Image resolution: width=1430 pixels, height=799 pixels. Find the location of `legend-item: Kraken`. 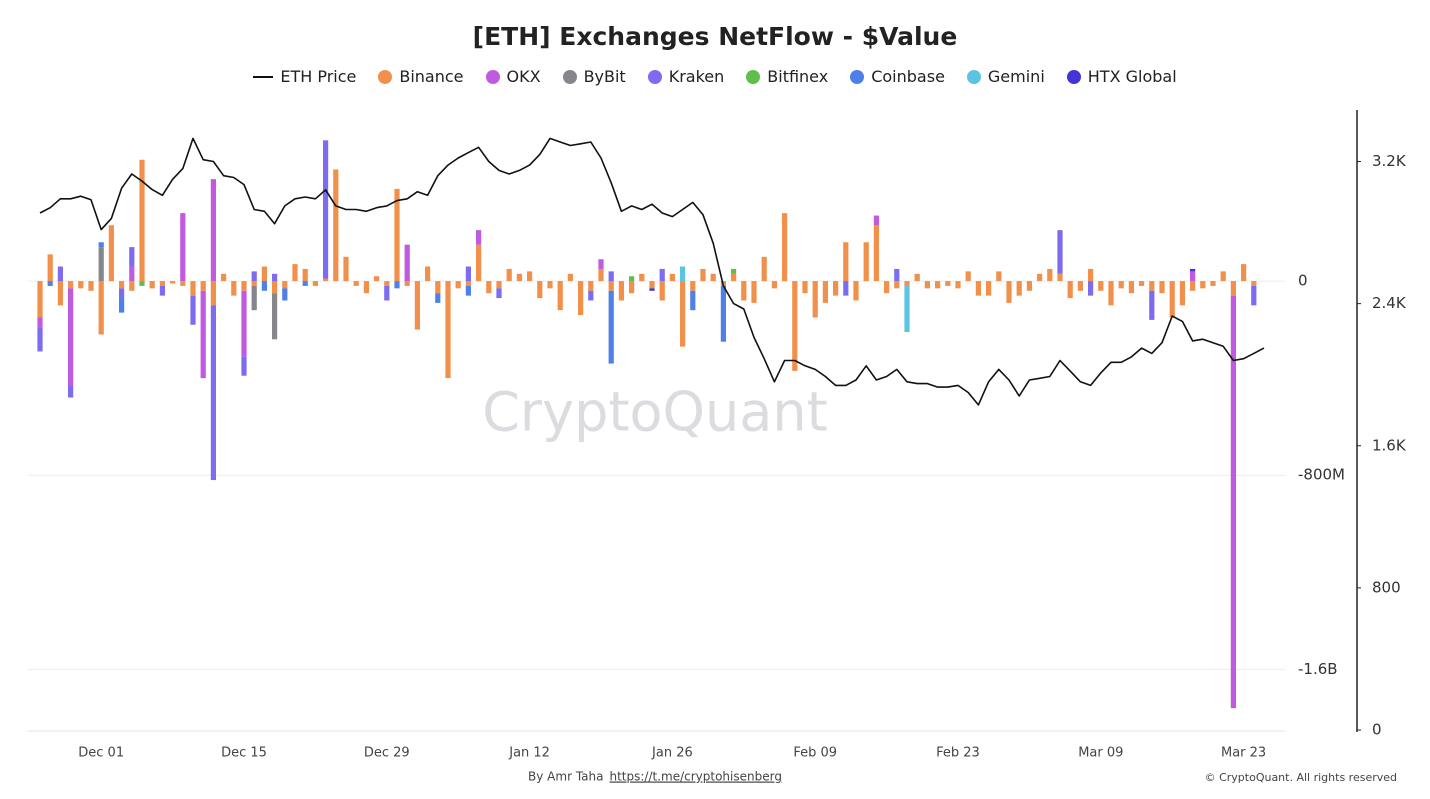

legend-item: Kraken is located at coordinates (685, 76).